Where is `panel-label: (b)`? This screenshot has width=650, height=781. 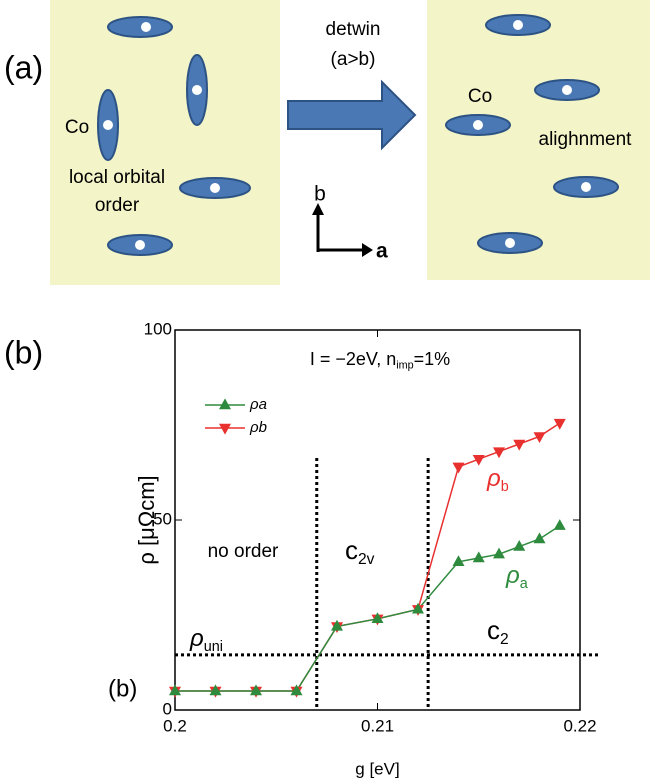 panel-label: (b) is located at coordinates (23, 352).